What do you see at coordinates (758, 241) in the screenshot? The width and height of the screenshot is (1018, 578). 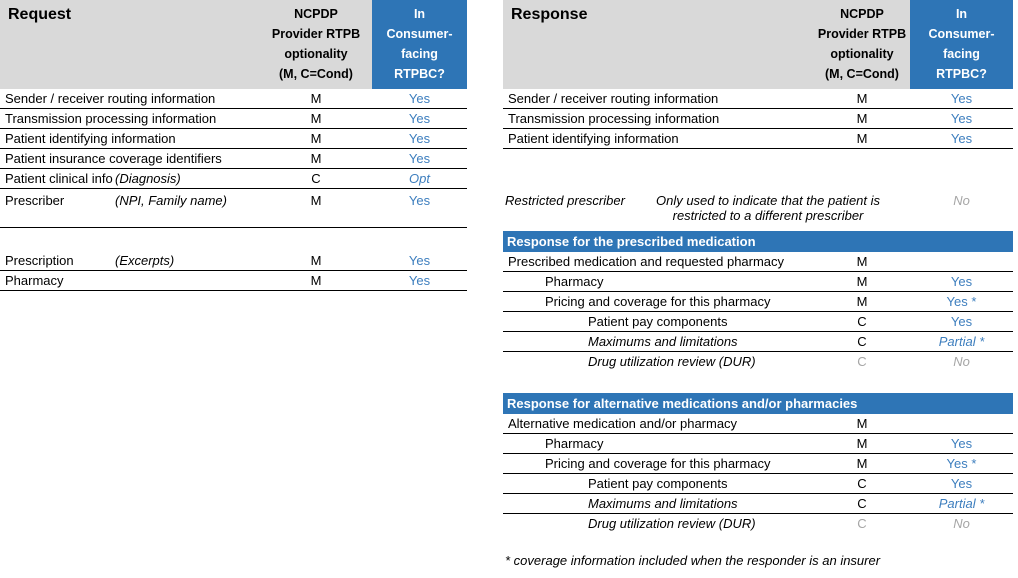 I see `section-banner: Response for the prescribed medication` at bounding box center [758, 241].